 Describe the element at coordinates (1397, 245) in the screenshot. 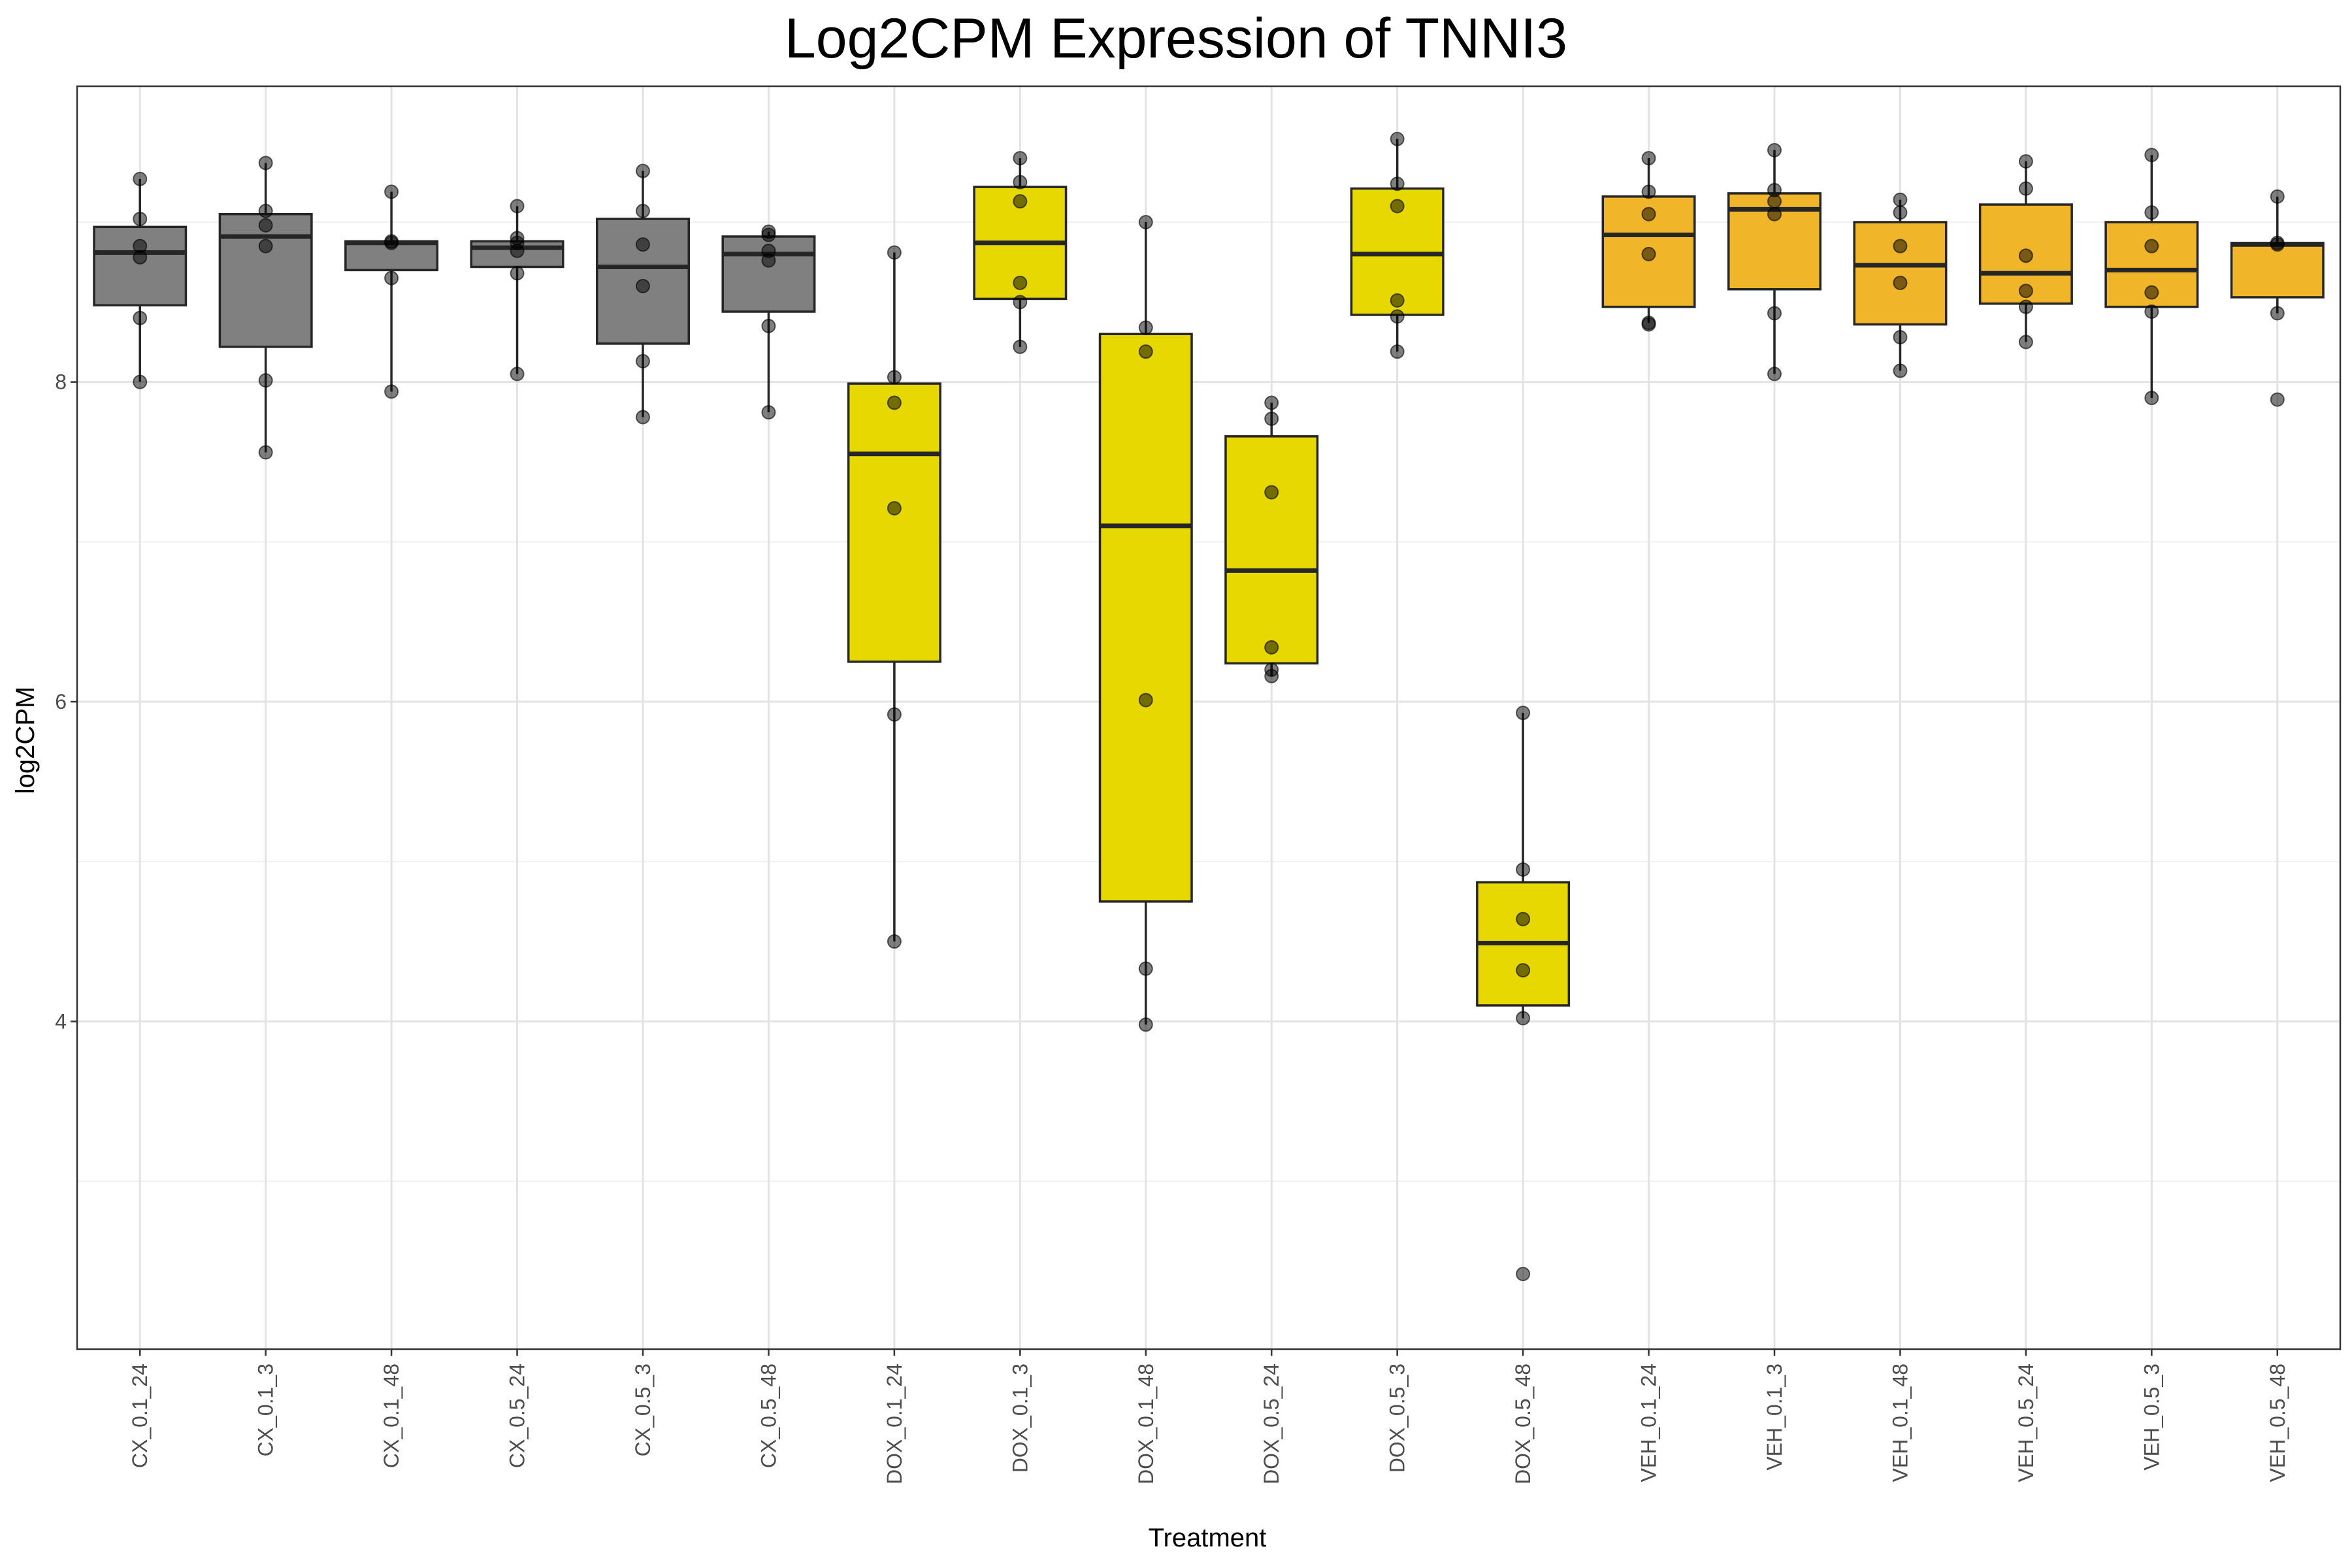

I see `box-DOX_0.5_3` at that location.